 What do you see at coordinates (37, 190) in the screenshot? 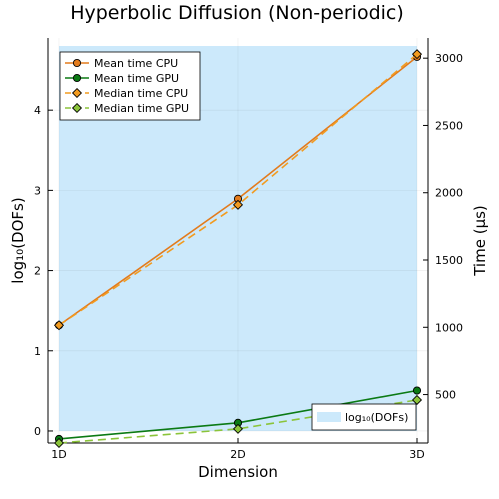
I see `y-left-tick-label: 3` at bounding box center [37, 190].